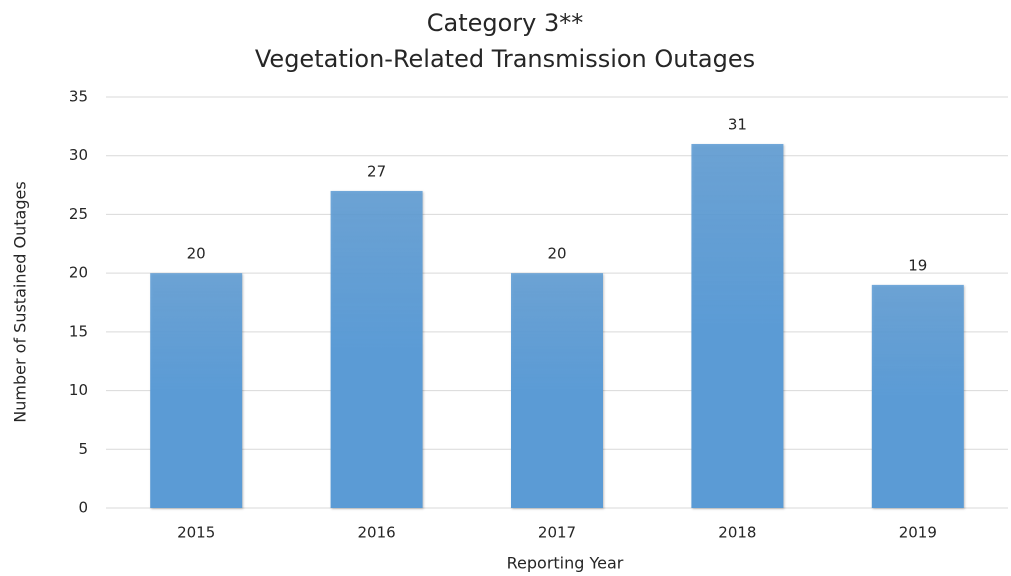 The height and width of the screenshot is (576, 1011). I want to click on y-tick-label: 20, so click(78, 273).